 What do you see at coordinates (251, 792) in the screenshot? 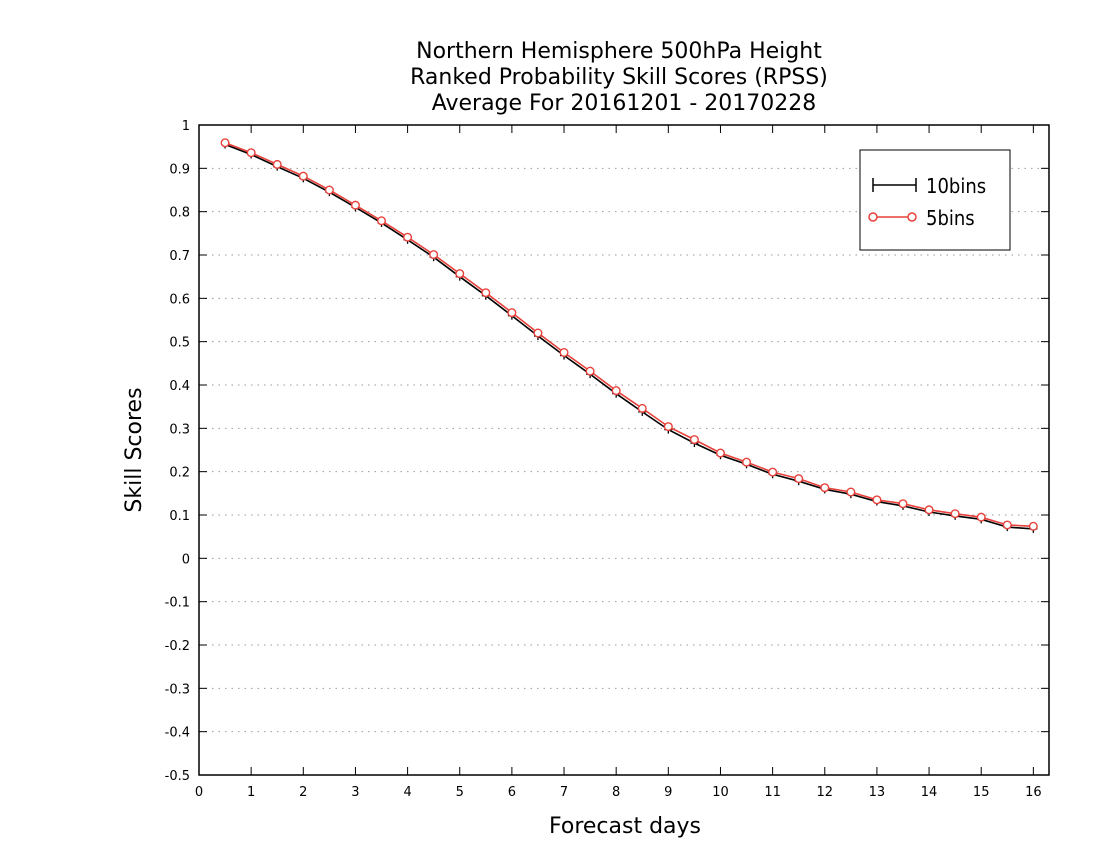
I see `x-tick-label: 1` at bounding box center [251, 792].